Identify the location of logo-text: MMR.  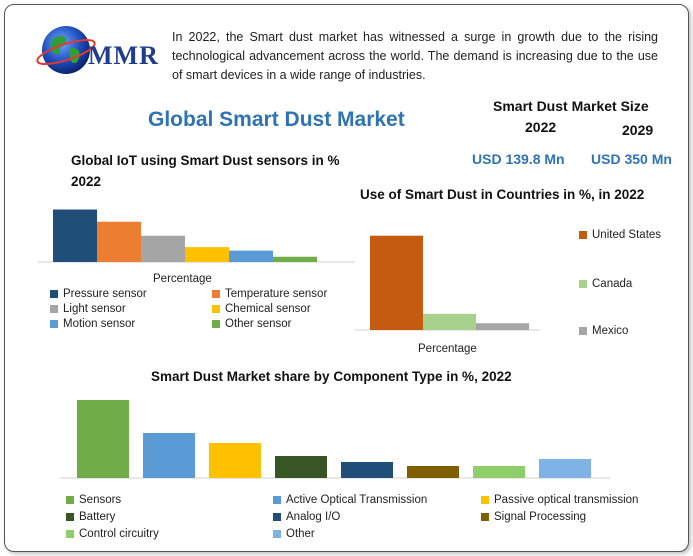
(123, 55).